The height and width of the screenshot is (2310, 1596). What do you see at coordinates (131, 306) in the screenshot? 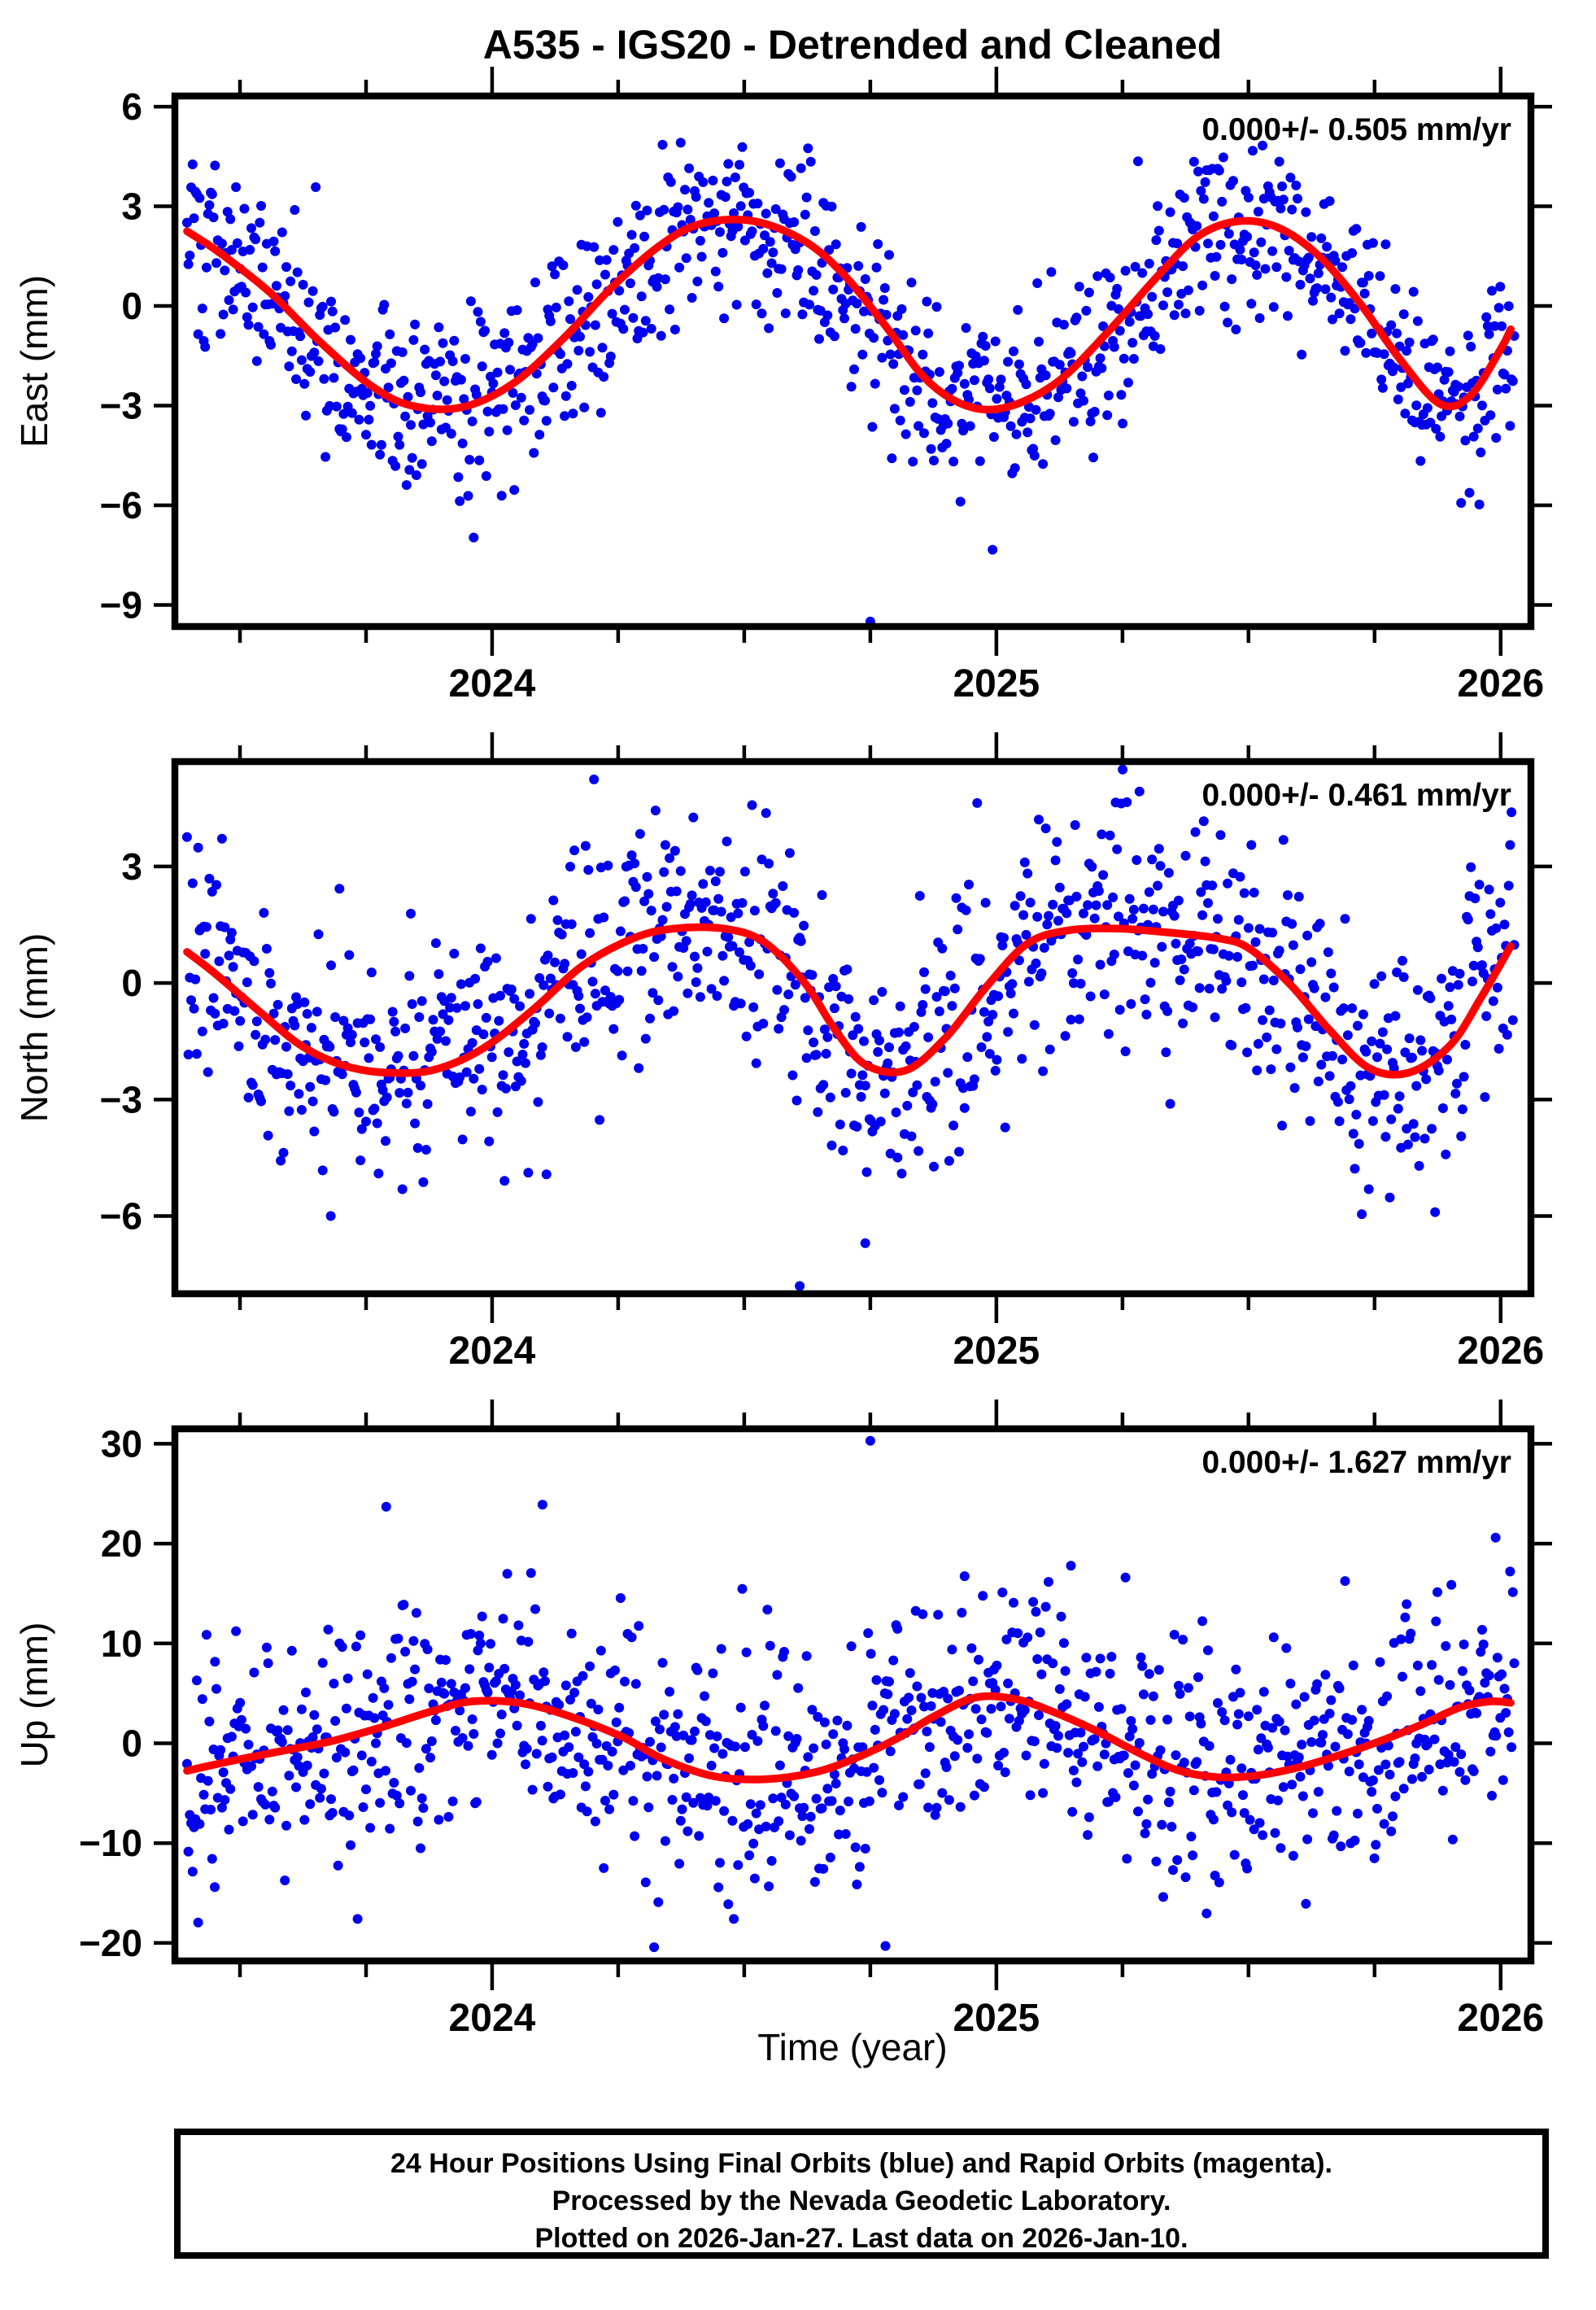
I see `y-tick-label: 0` at bounding box center [131, 306].